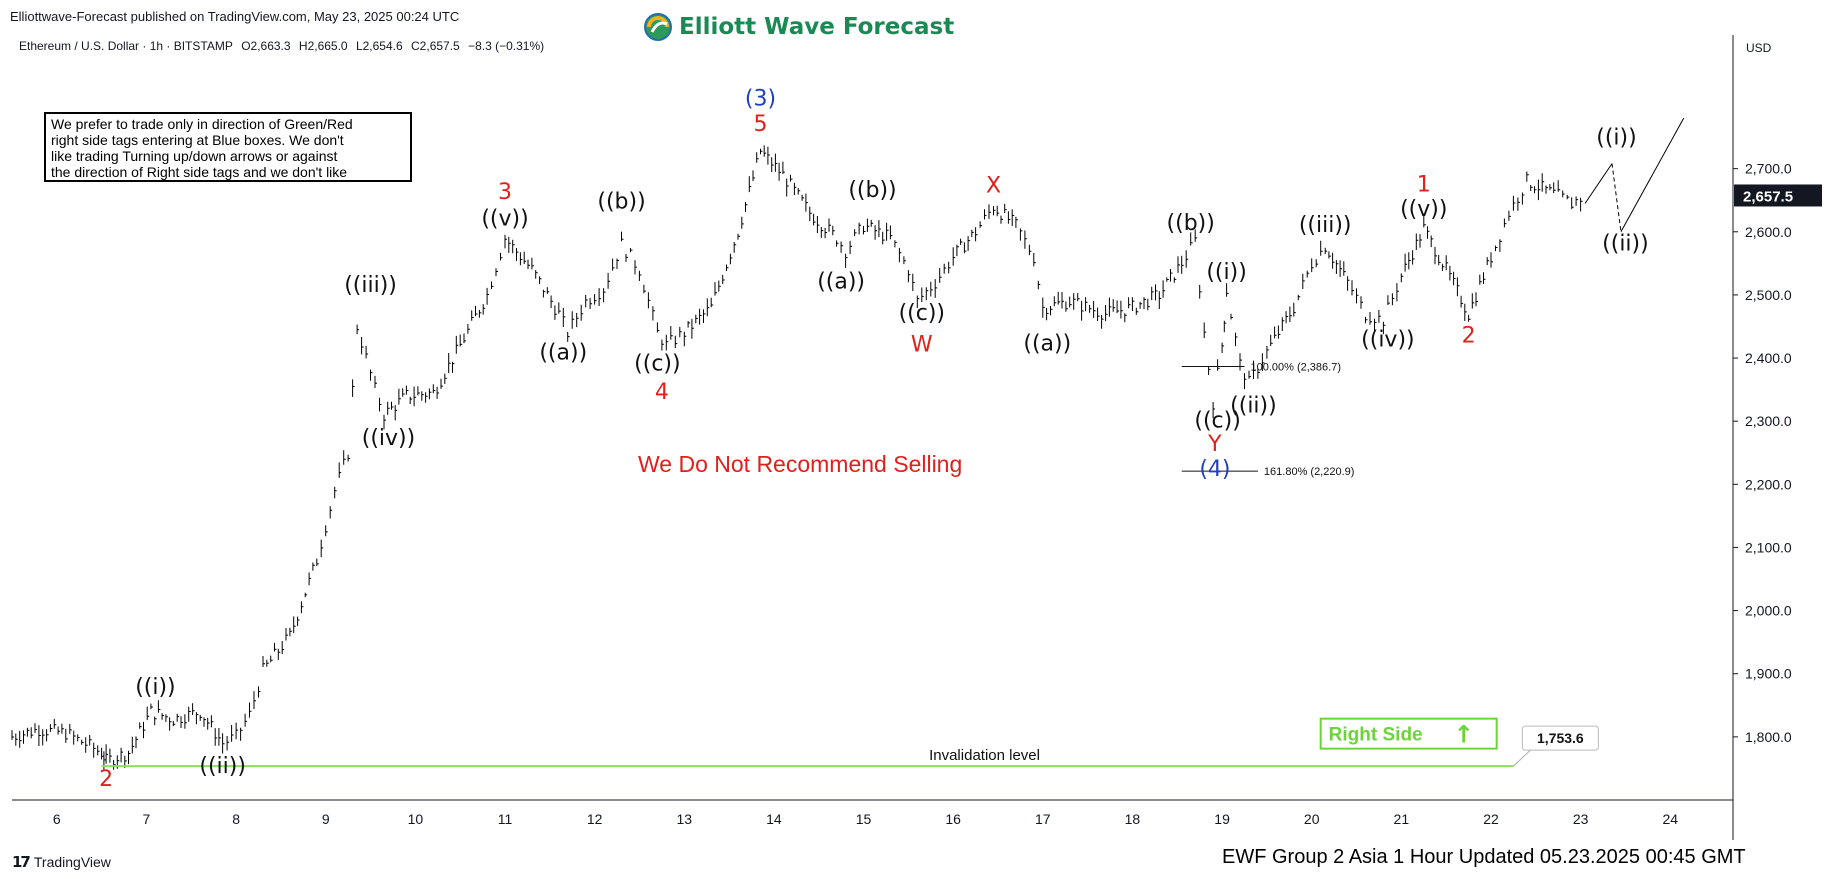 The width and height of the screenshot is (1825, 879). Describe the element at coordinates (658, 27) in the screenshot. I see `brand-globe-icon` at that location.